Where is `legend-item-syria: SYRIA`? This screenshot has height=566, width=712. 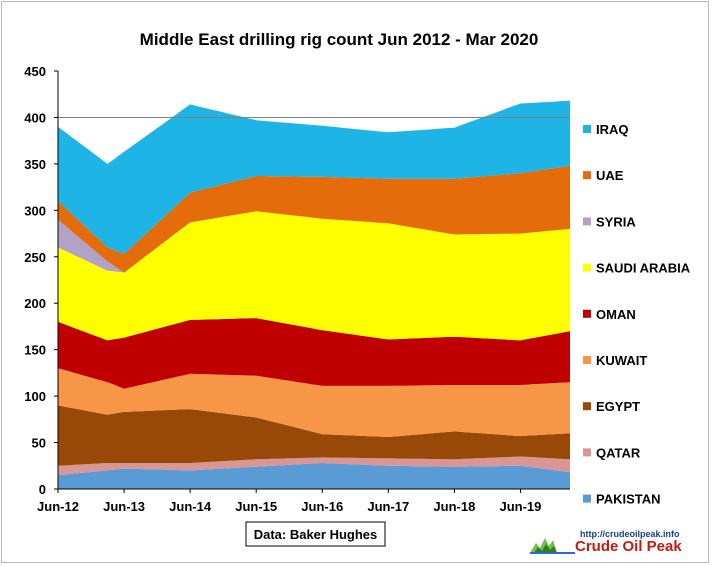 legend-item-syria: SYRIA is located at coordinates (609, 221).